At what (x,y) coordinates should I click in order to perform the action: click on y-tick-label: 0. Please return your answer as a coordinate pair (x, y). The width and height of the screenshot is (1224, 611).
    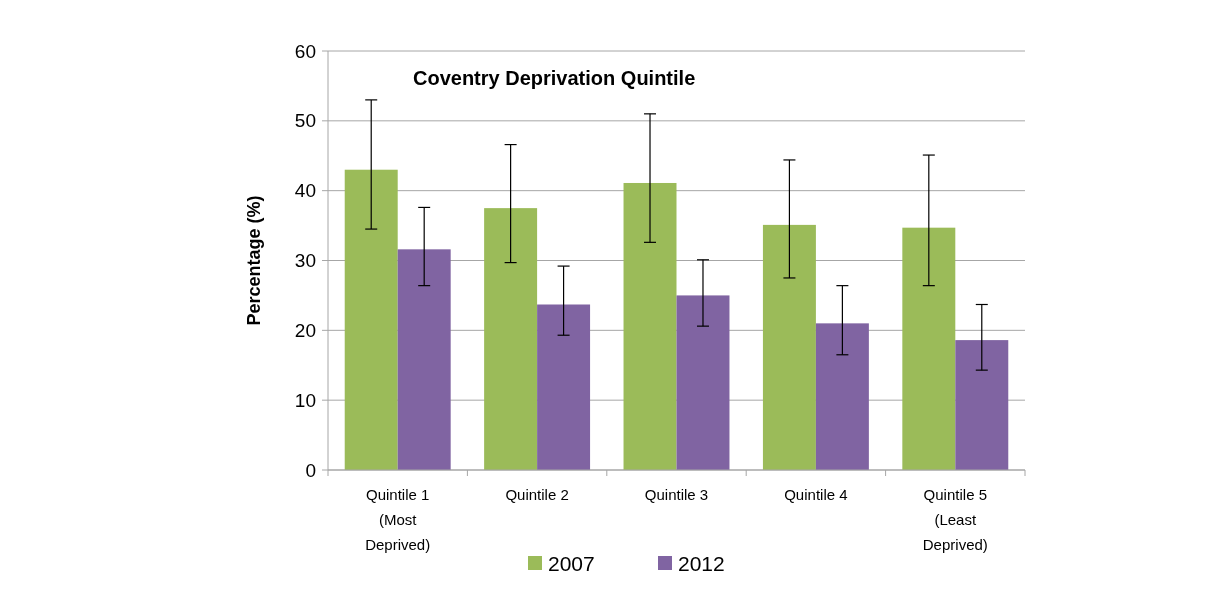
    Looking at the image, I should click on (310, 470).